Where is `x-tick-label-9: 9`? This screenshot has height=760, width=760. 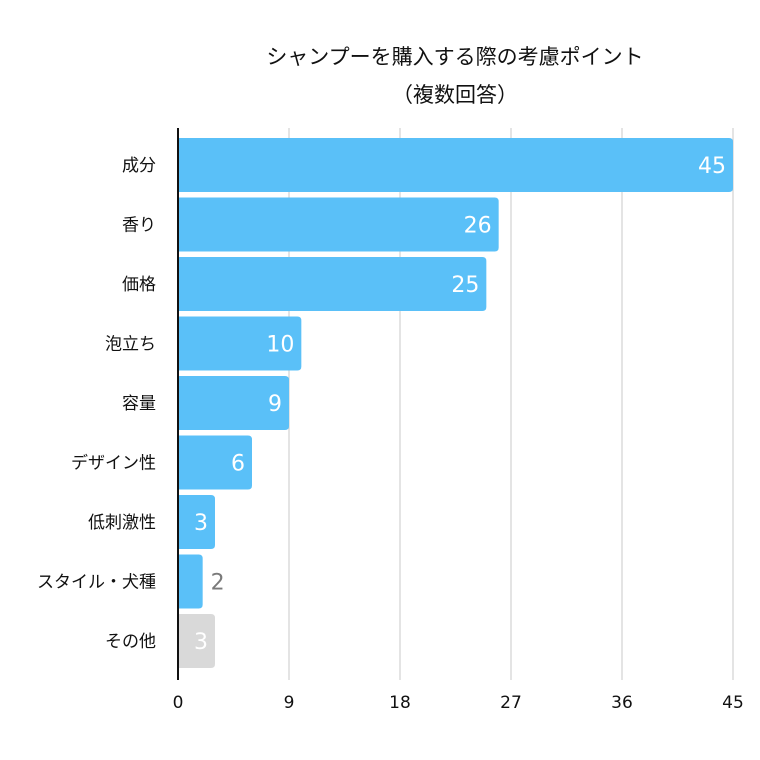
x-tick-label-9: 9 is located at coordinates (289, 703).